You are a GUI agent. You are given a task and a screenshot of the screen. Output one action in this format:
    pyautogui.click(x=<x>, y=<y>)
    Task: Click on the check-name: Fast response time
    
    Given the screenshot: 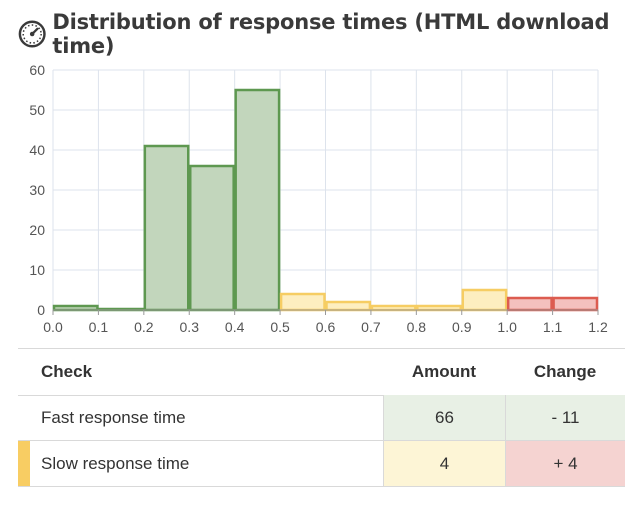 What is the action you would take?
    pyautogui.click(x=113, y=417)
    